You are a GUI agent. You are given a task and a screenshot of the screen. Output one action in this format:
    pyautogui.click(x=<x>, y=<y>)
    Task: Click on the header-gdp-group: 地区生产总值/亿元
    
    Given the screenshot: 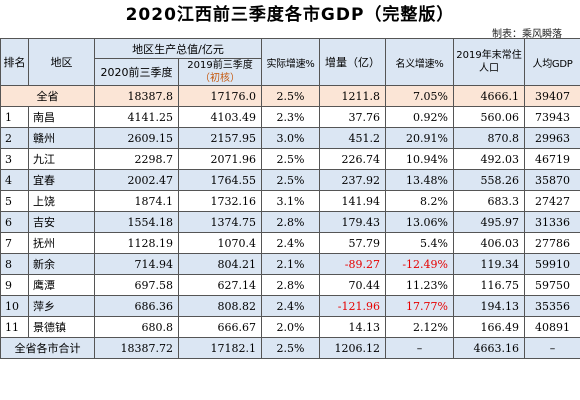 What is the action you would take?
    pyautogui.click(x=178, y=48)
    